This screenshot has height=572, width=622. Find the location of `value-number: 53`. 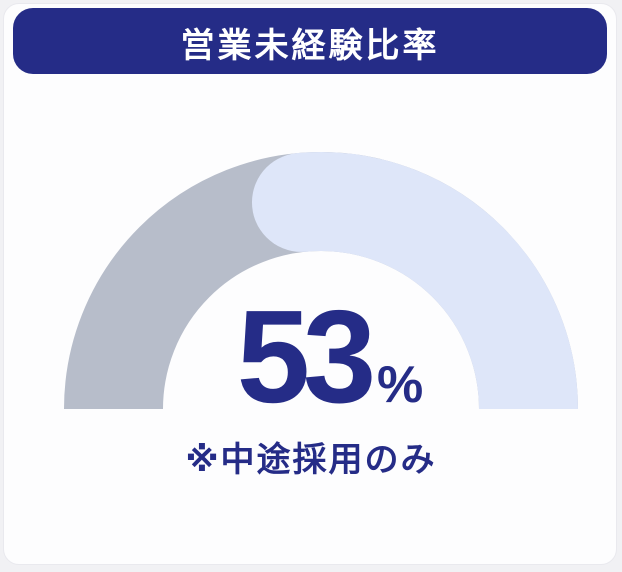

value-number: 53 is located at coordinates (306, 356).